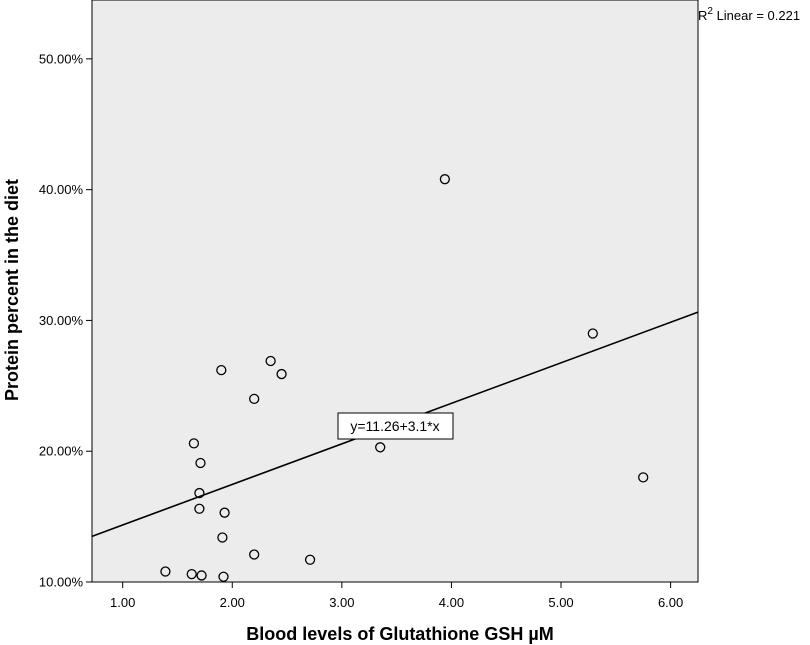  I want to click on y-tick-label: 30.00%, so click(61, 320).